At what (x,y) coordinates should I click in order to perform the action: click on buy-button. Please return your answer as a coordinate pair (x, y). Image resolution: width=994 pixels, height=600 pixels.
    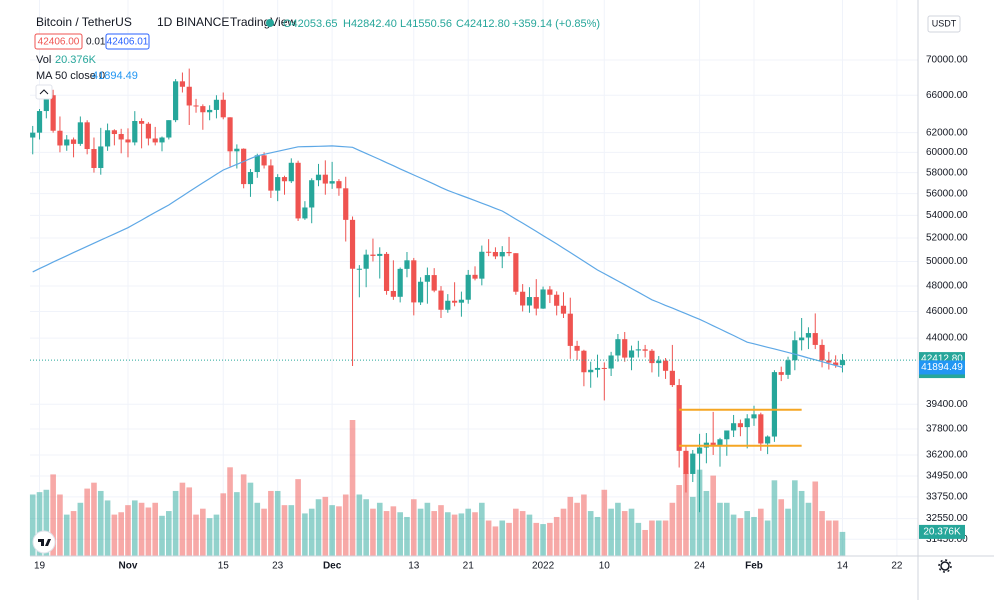
    Looking at the image, I should click on (127, 41).